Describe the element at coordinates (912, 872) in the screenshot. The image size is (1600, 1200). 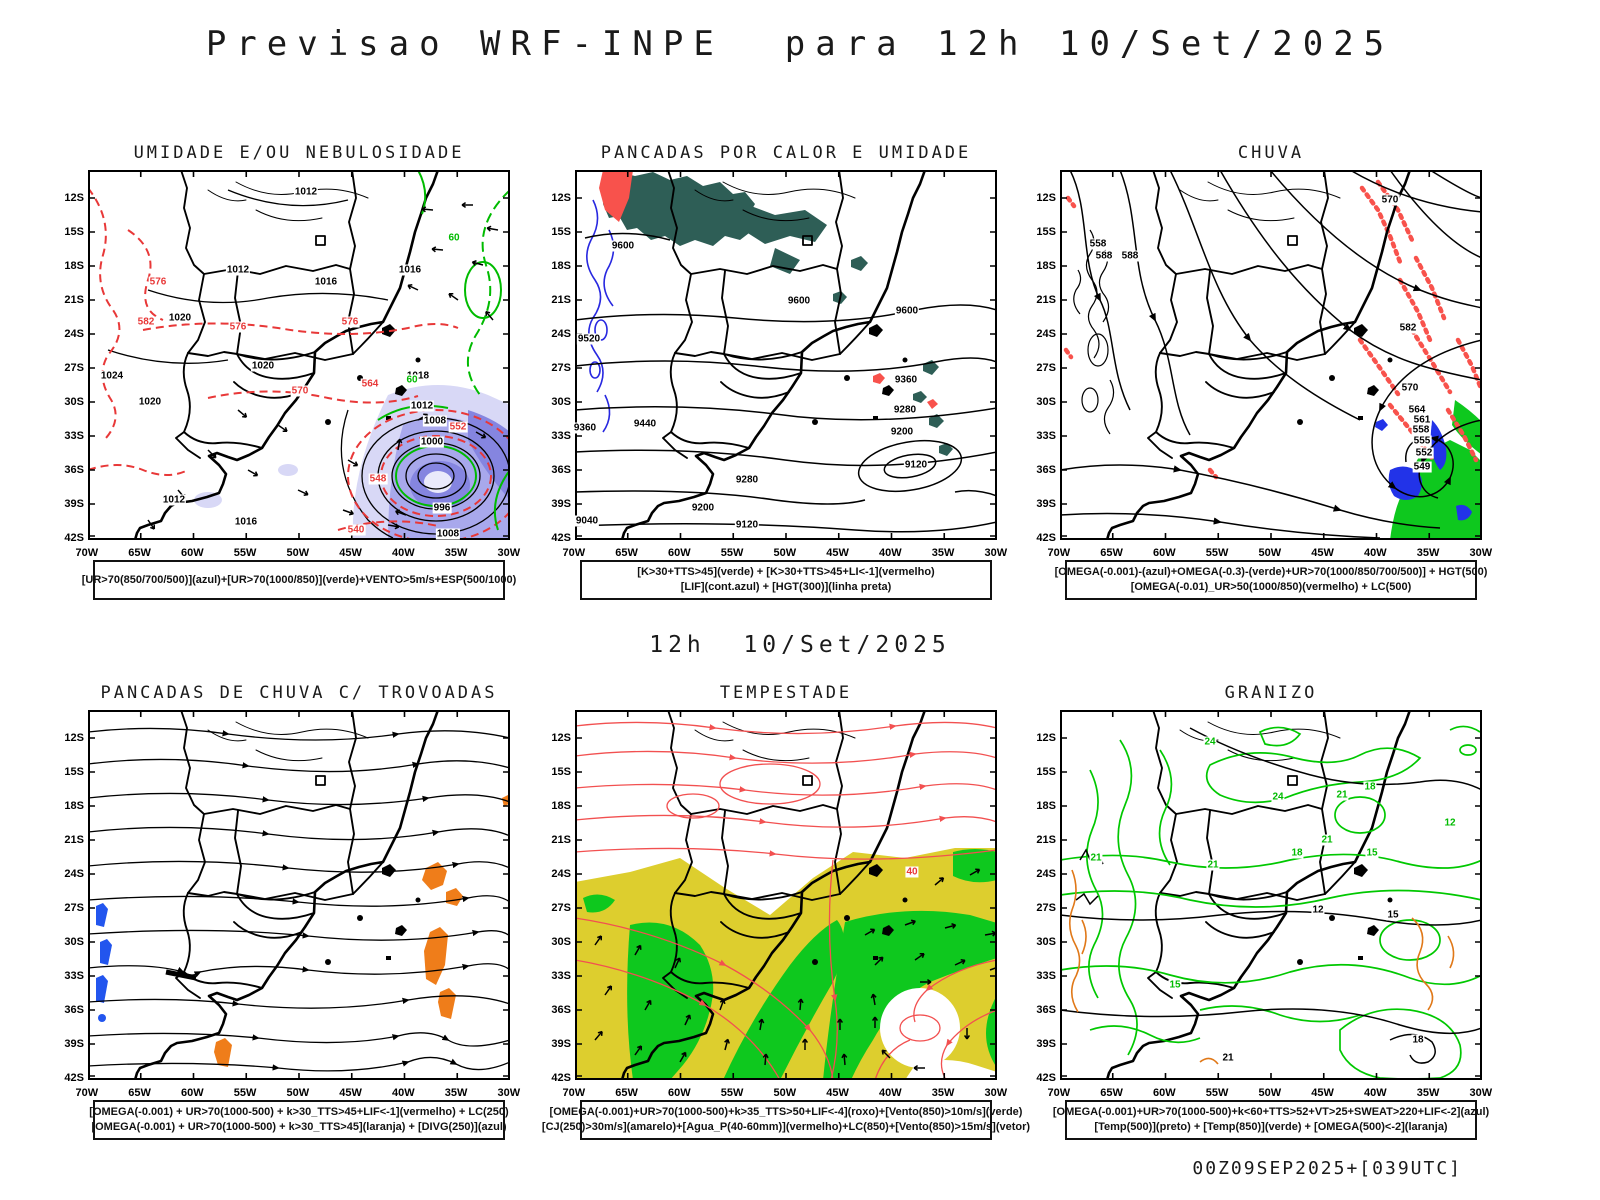
I see `contour-label: 40` at that location.